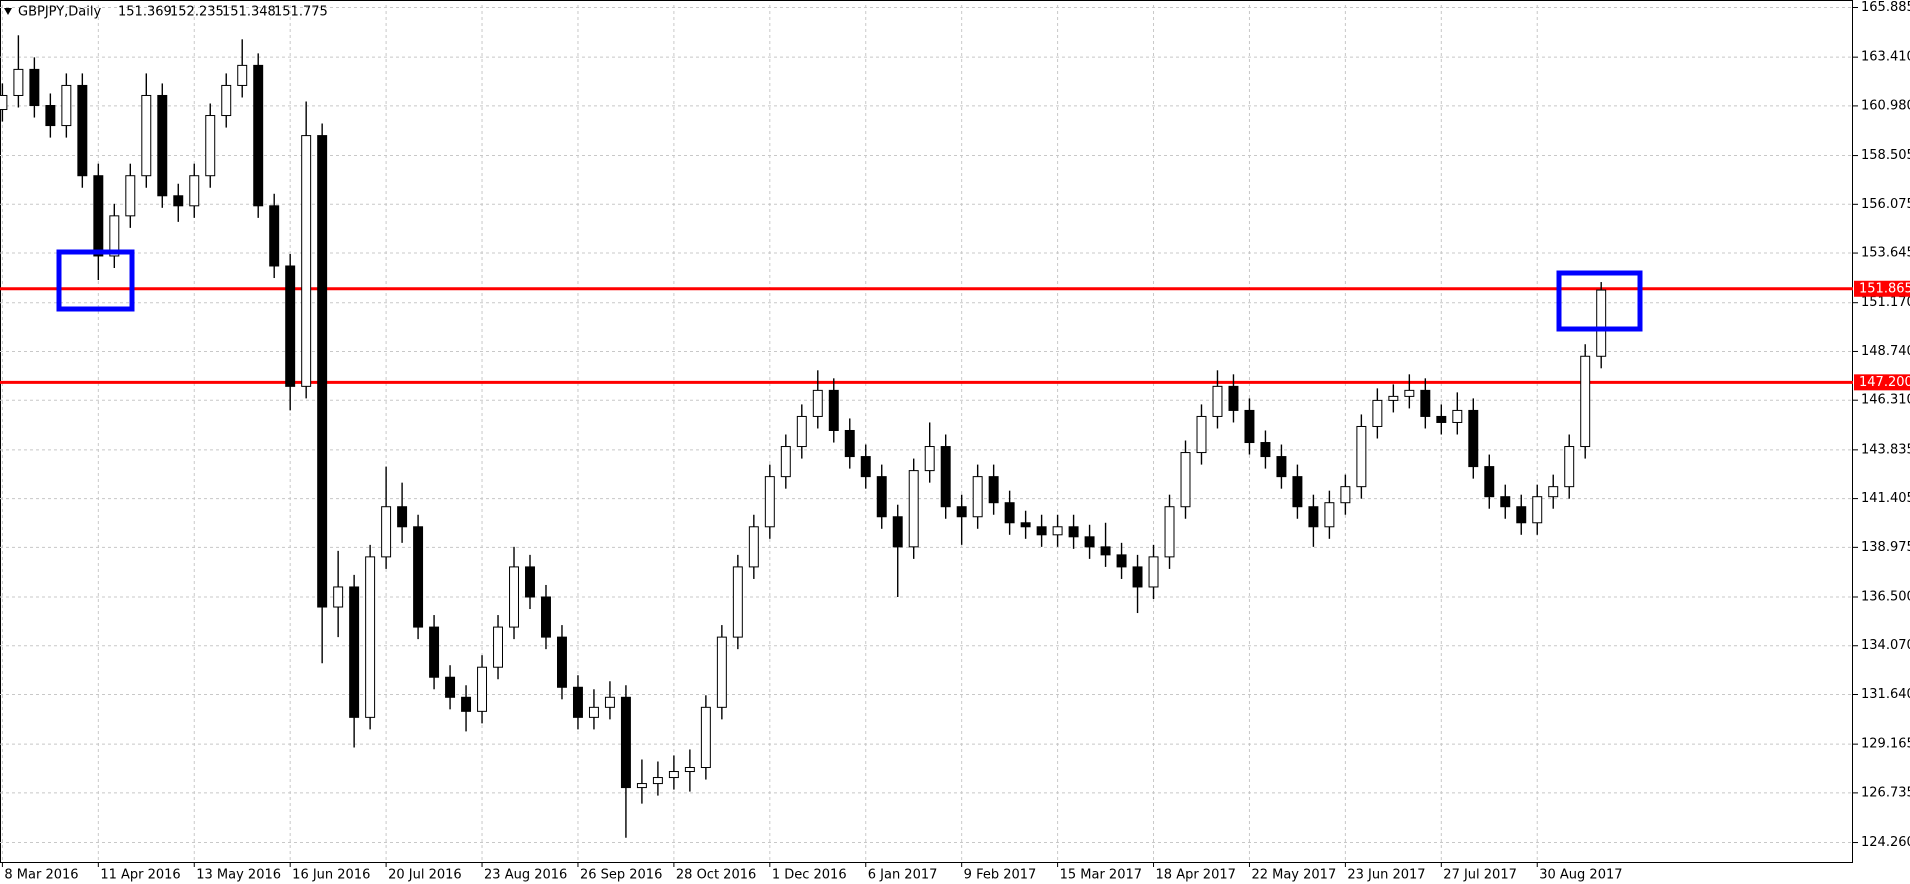  What do you see at coordinates (301, 12) in the screenshot?
I see `header-close: 151.775` at bounding box center [301, 12].